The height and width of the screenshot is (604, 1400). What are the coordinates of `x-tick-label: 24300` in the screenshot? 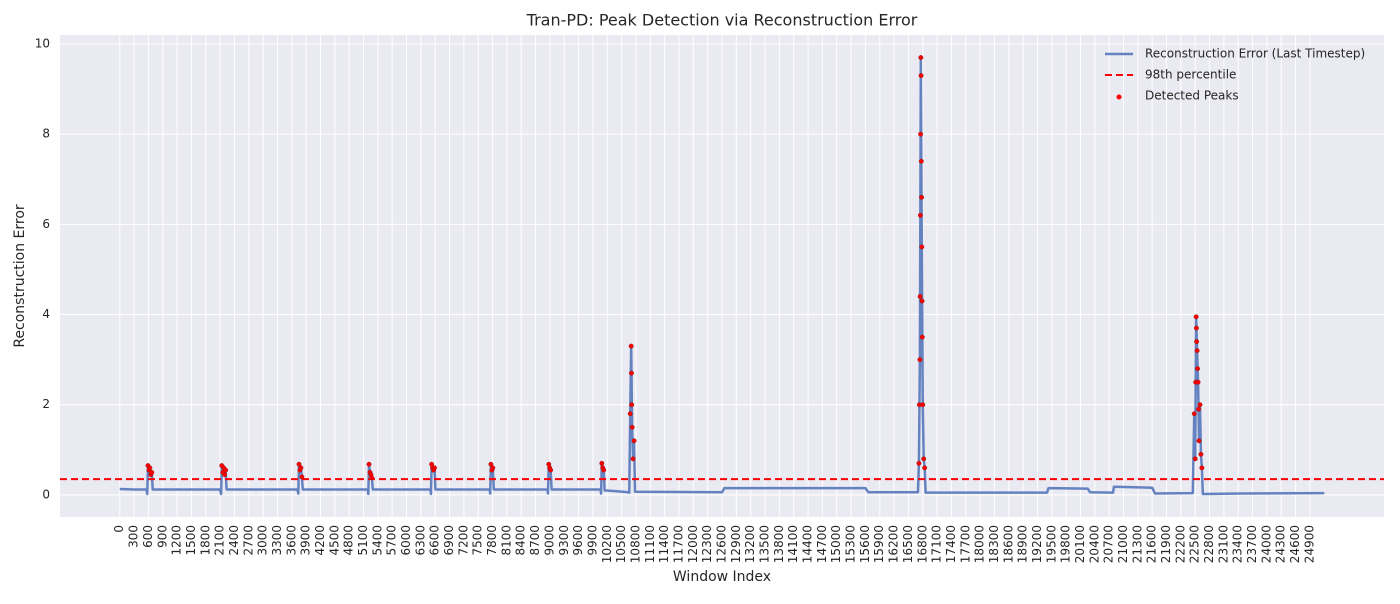 It's located at (1281, 544).